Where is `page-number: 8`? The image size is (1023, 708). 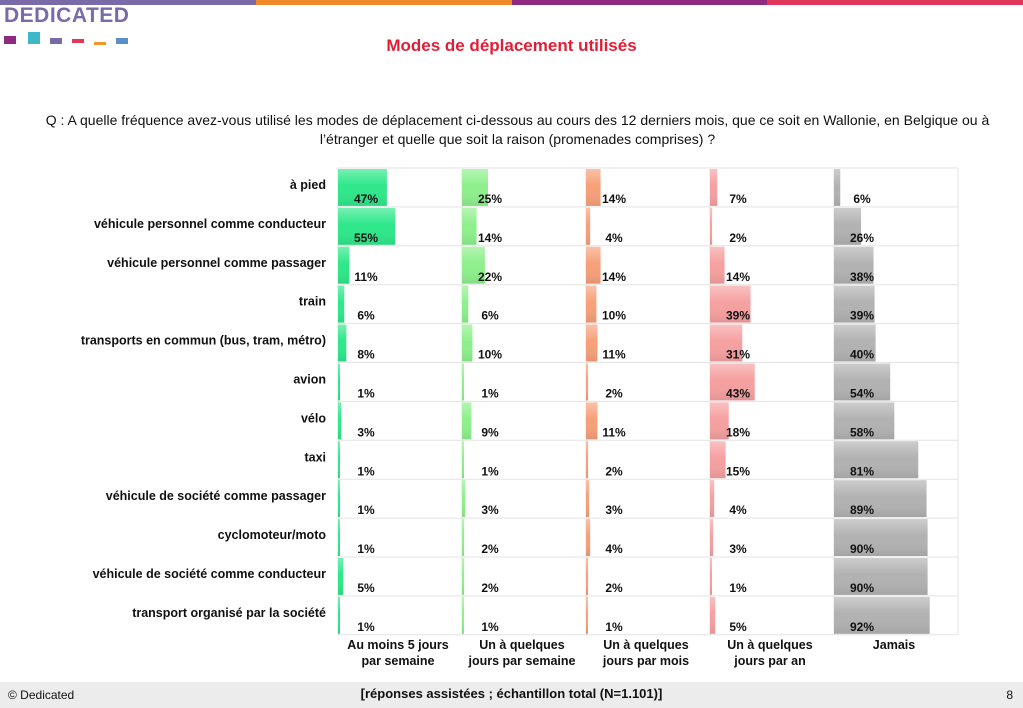
page-number: 8 is located at coordinates (1009, 695).